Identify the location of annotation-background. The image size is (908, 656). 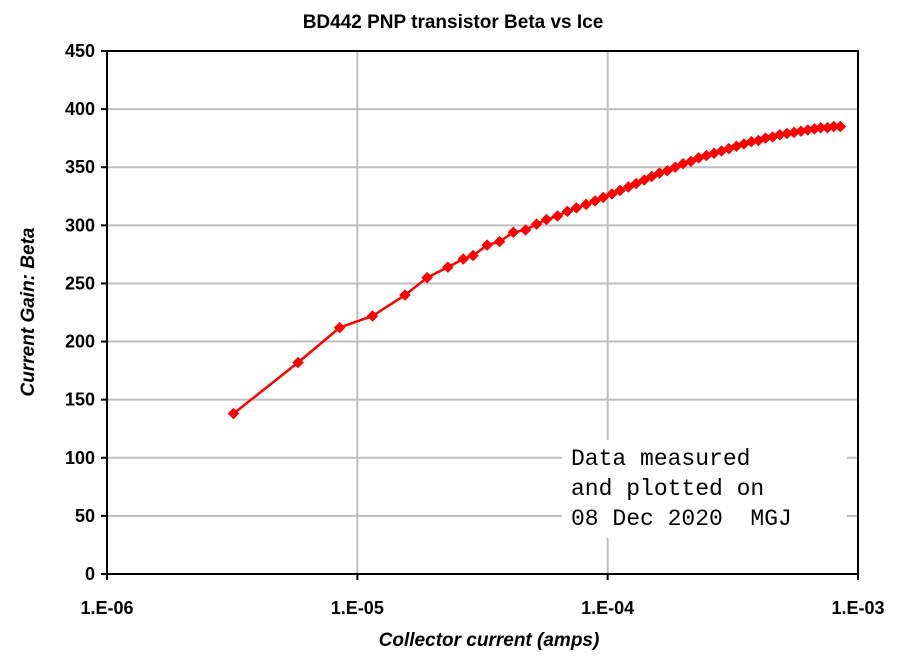
(704, 489).